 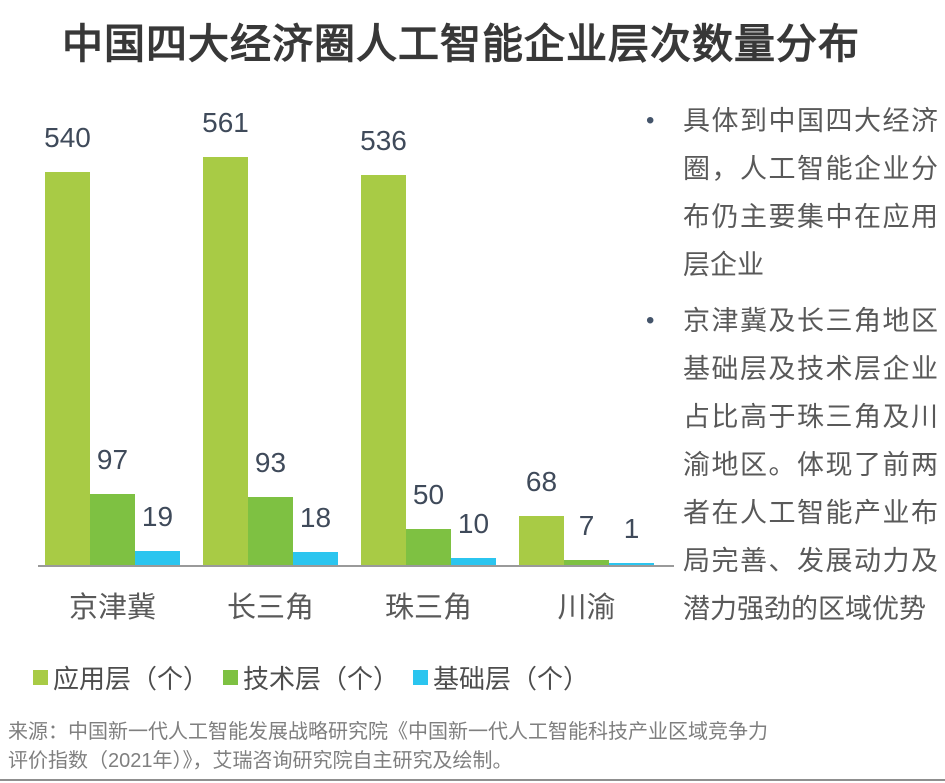 What do you see at coordinates (67, 368) in the screenshot?
I see `bar-京津冀-series-1` at bounding box center [67, 368].